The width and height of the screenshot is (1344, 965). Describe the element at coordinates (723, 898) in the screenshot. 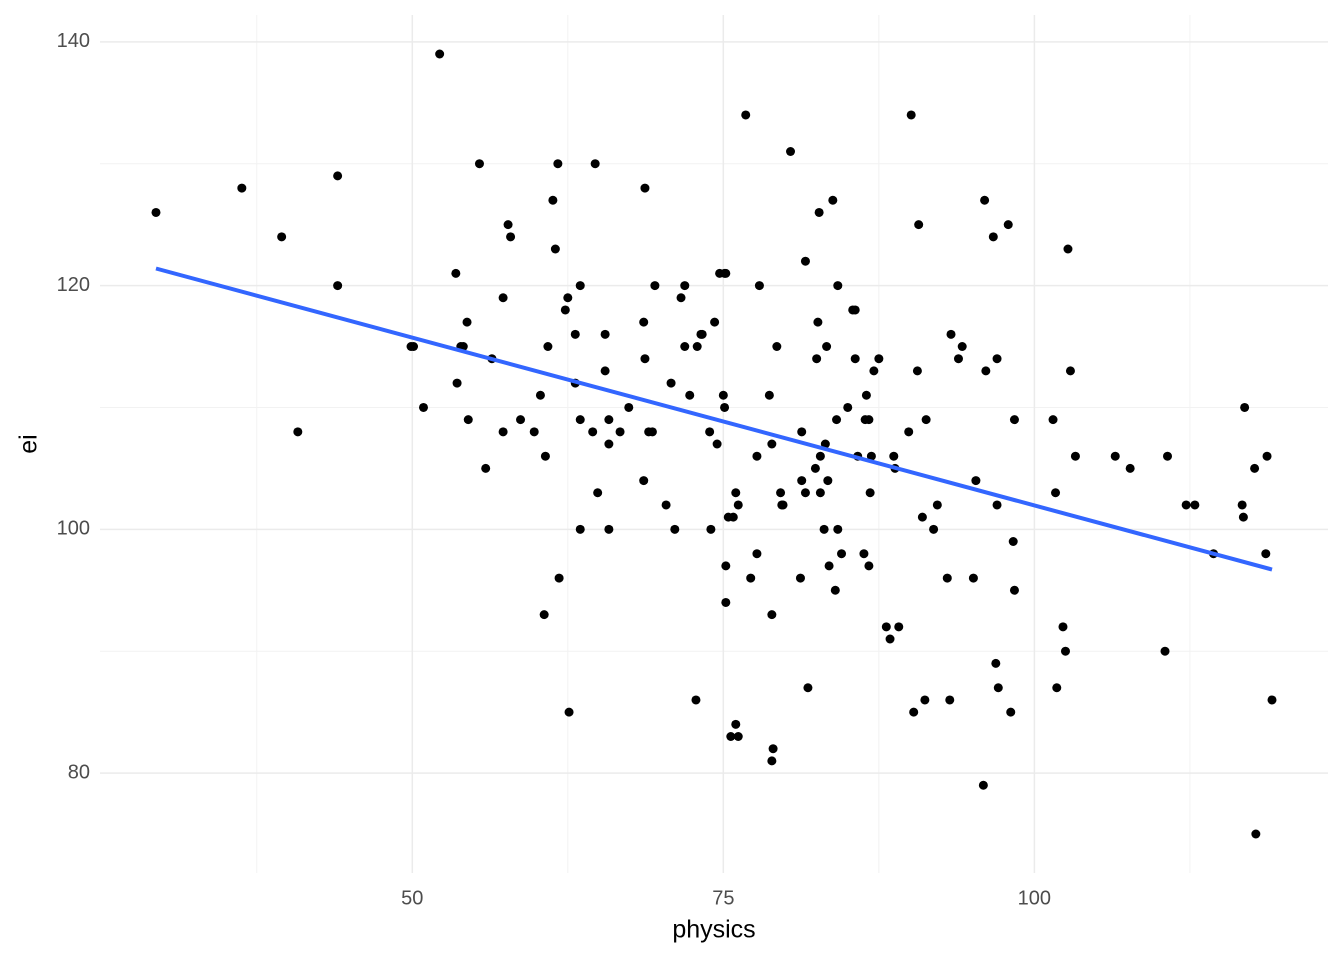

I see `x-tick-label: 75` at that location.